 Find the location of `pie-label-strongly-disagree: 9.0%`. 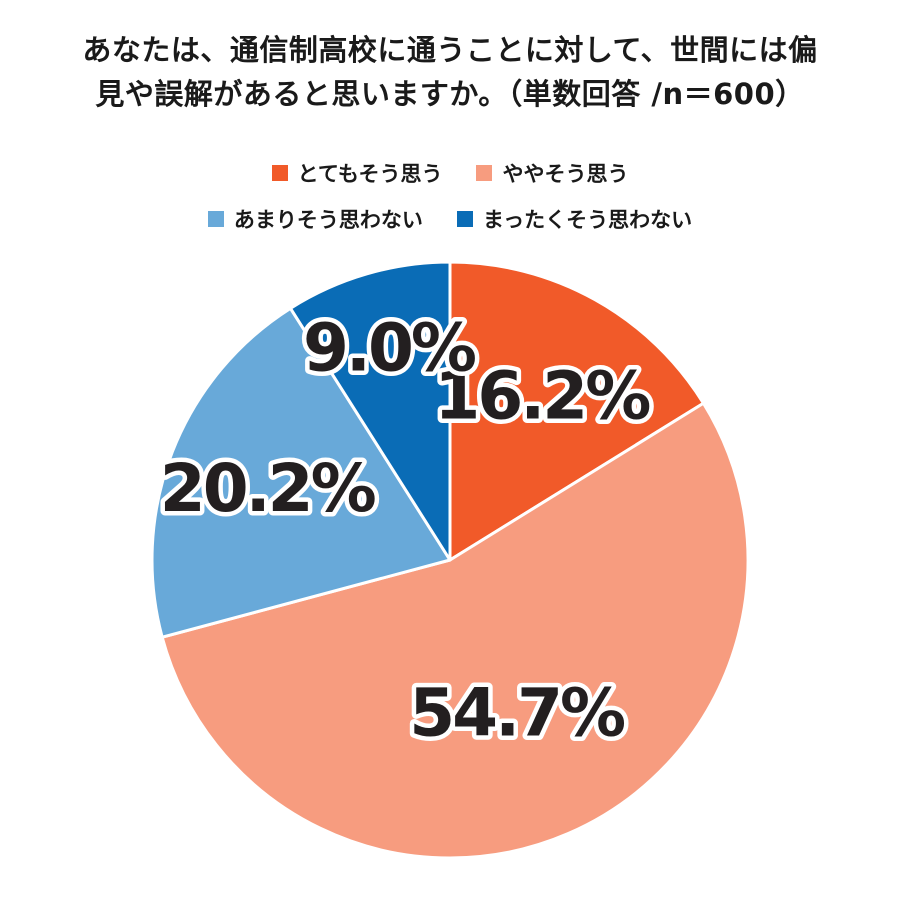

pie-label-strongly-disagree: 9.0% is located at coordinates (389, 348).